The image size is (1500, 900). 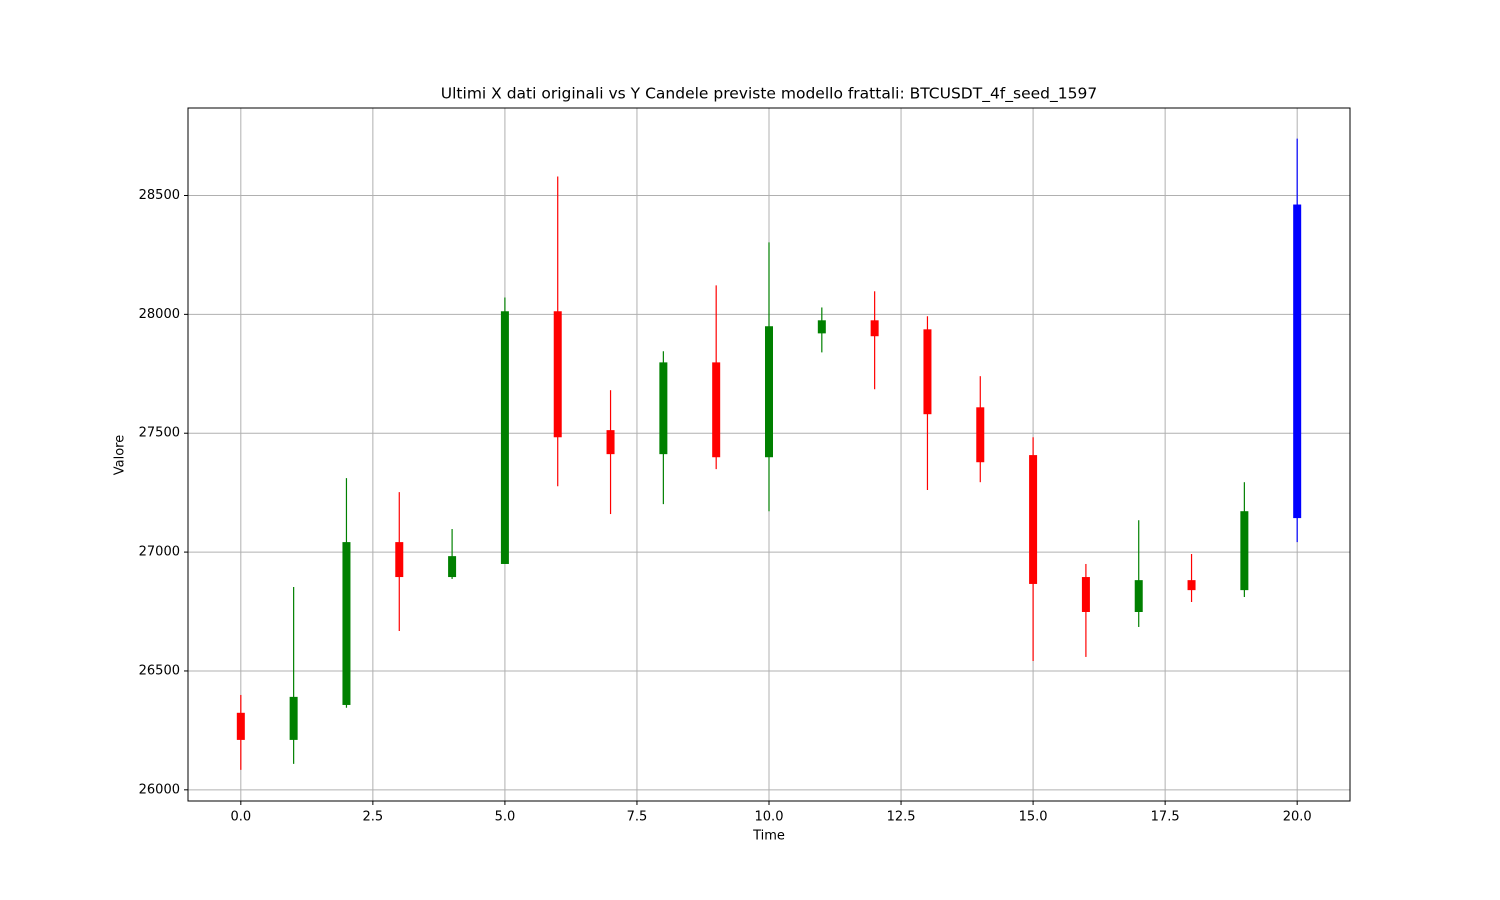 What do you see at coordinates (240, 817) in the screenshot?
I see `x-tick-label: 0.0` at bounding box center [240, 817].